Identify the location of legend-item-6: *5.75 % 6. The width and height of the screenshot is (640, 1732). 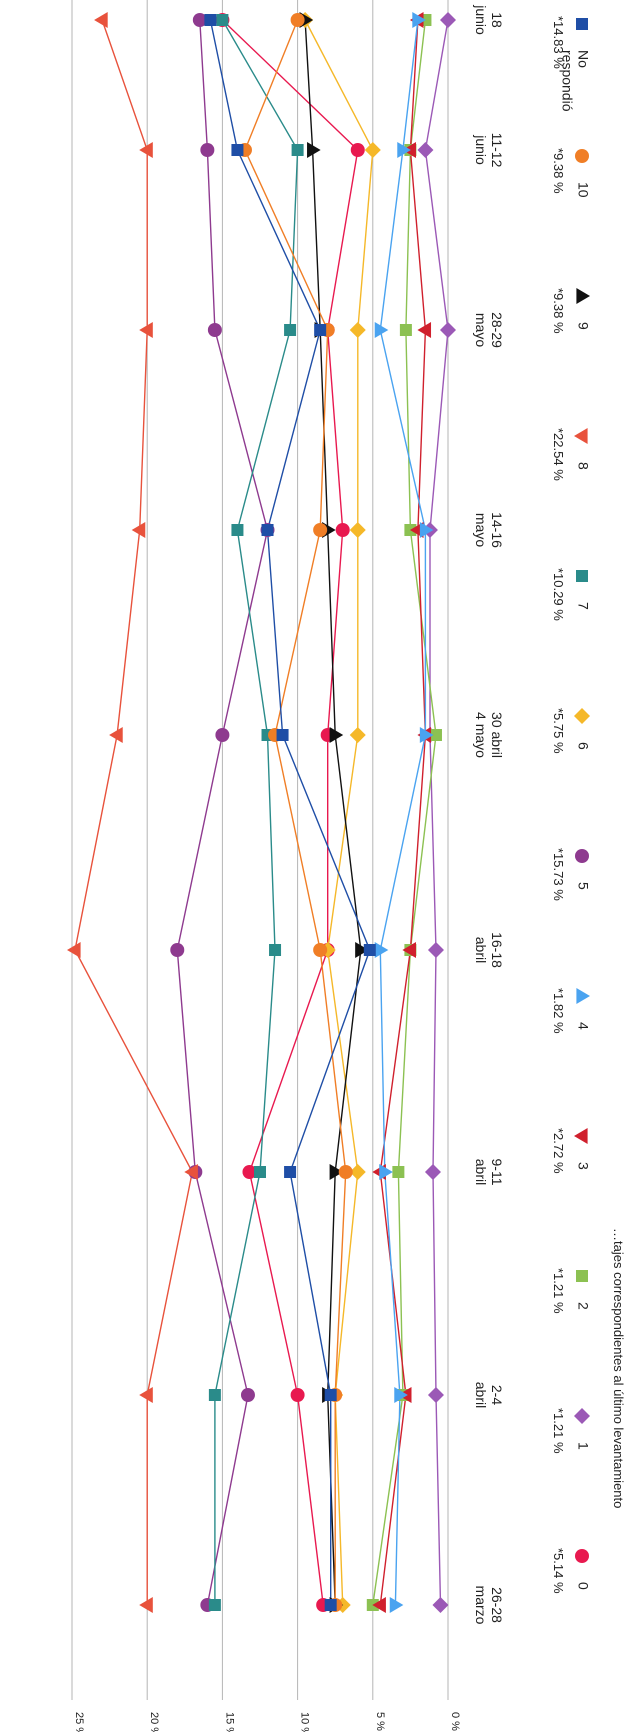
(571, 731).